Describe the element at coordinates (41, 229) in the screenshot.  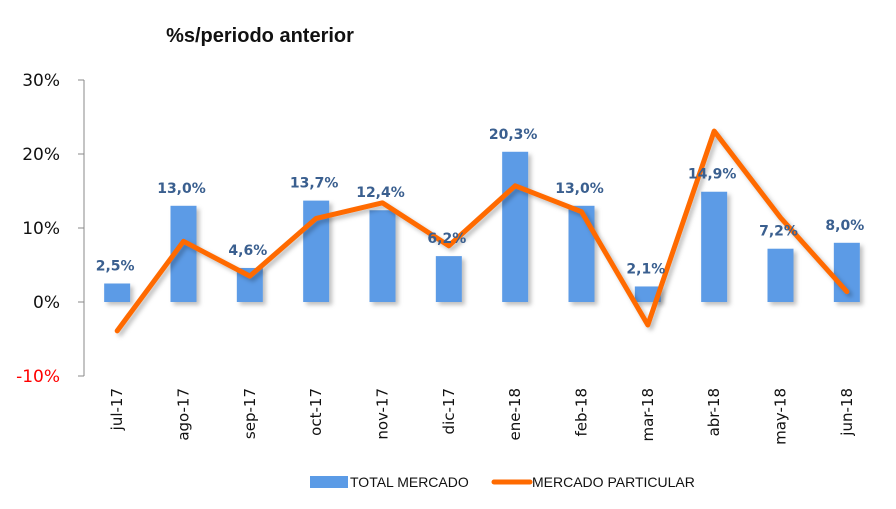
I see `y-tick-label: 10%` at that location.